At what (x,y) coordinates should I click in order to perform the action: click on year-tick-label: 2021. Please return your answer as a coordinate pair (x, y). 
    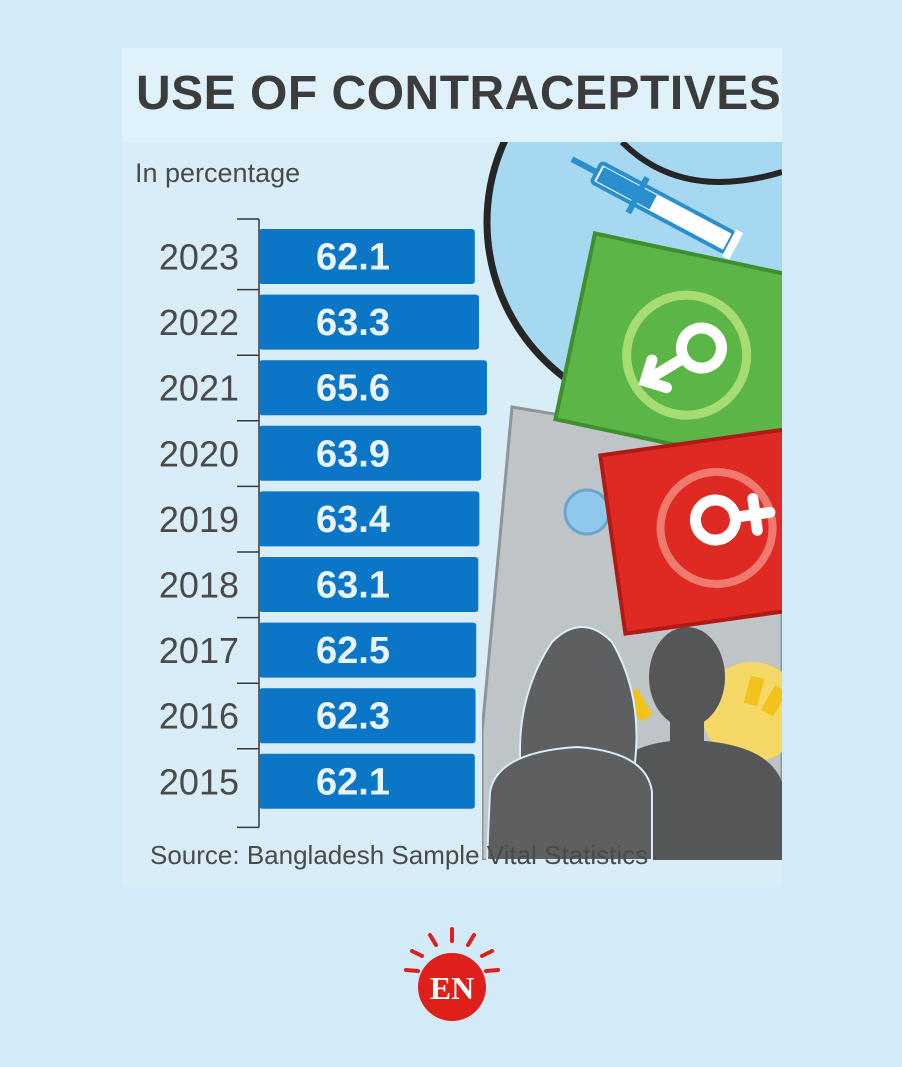
    Looking at the image, I should click on (199, 388).